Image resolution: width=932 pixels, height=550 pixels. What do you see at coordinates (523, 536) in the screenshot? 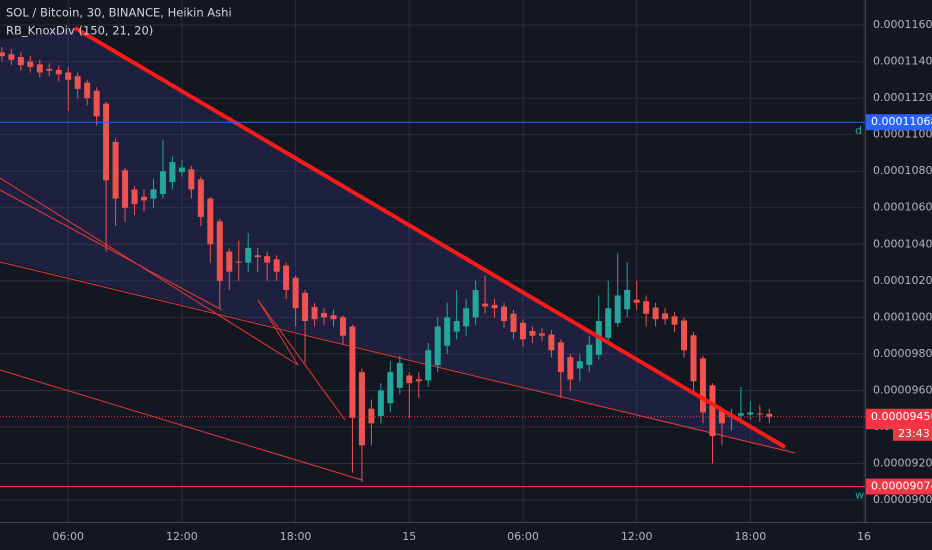
I see `x-tick-label: 06:00` at bounding box center [523, 536].